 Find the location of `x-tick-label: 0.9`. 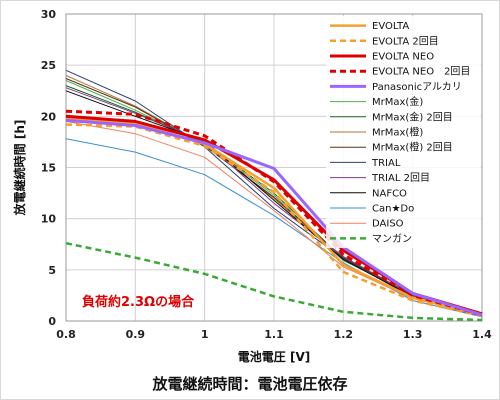

x-tick-label: 0.9 is located at coordinates (136, 334).